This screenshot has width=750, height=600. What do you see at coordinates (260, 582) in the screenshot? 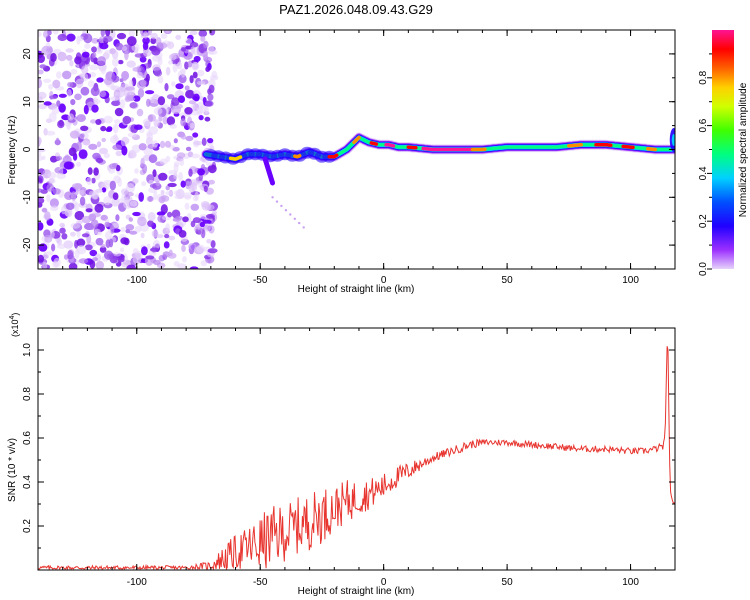
I see `x-tick-label: -50` at bounding box center [260, 582].